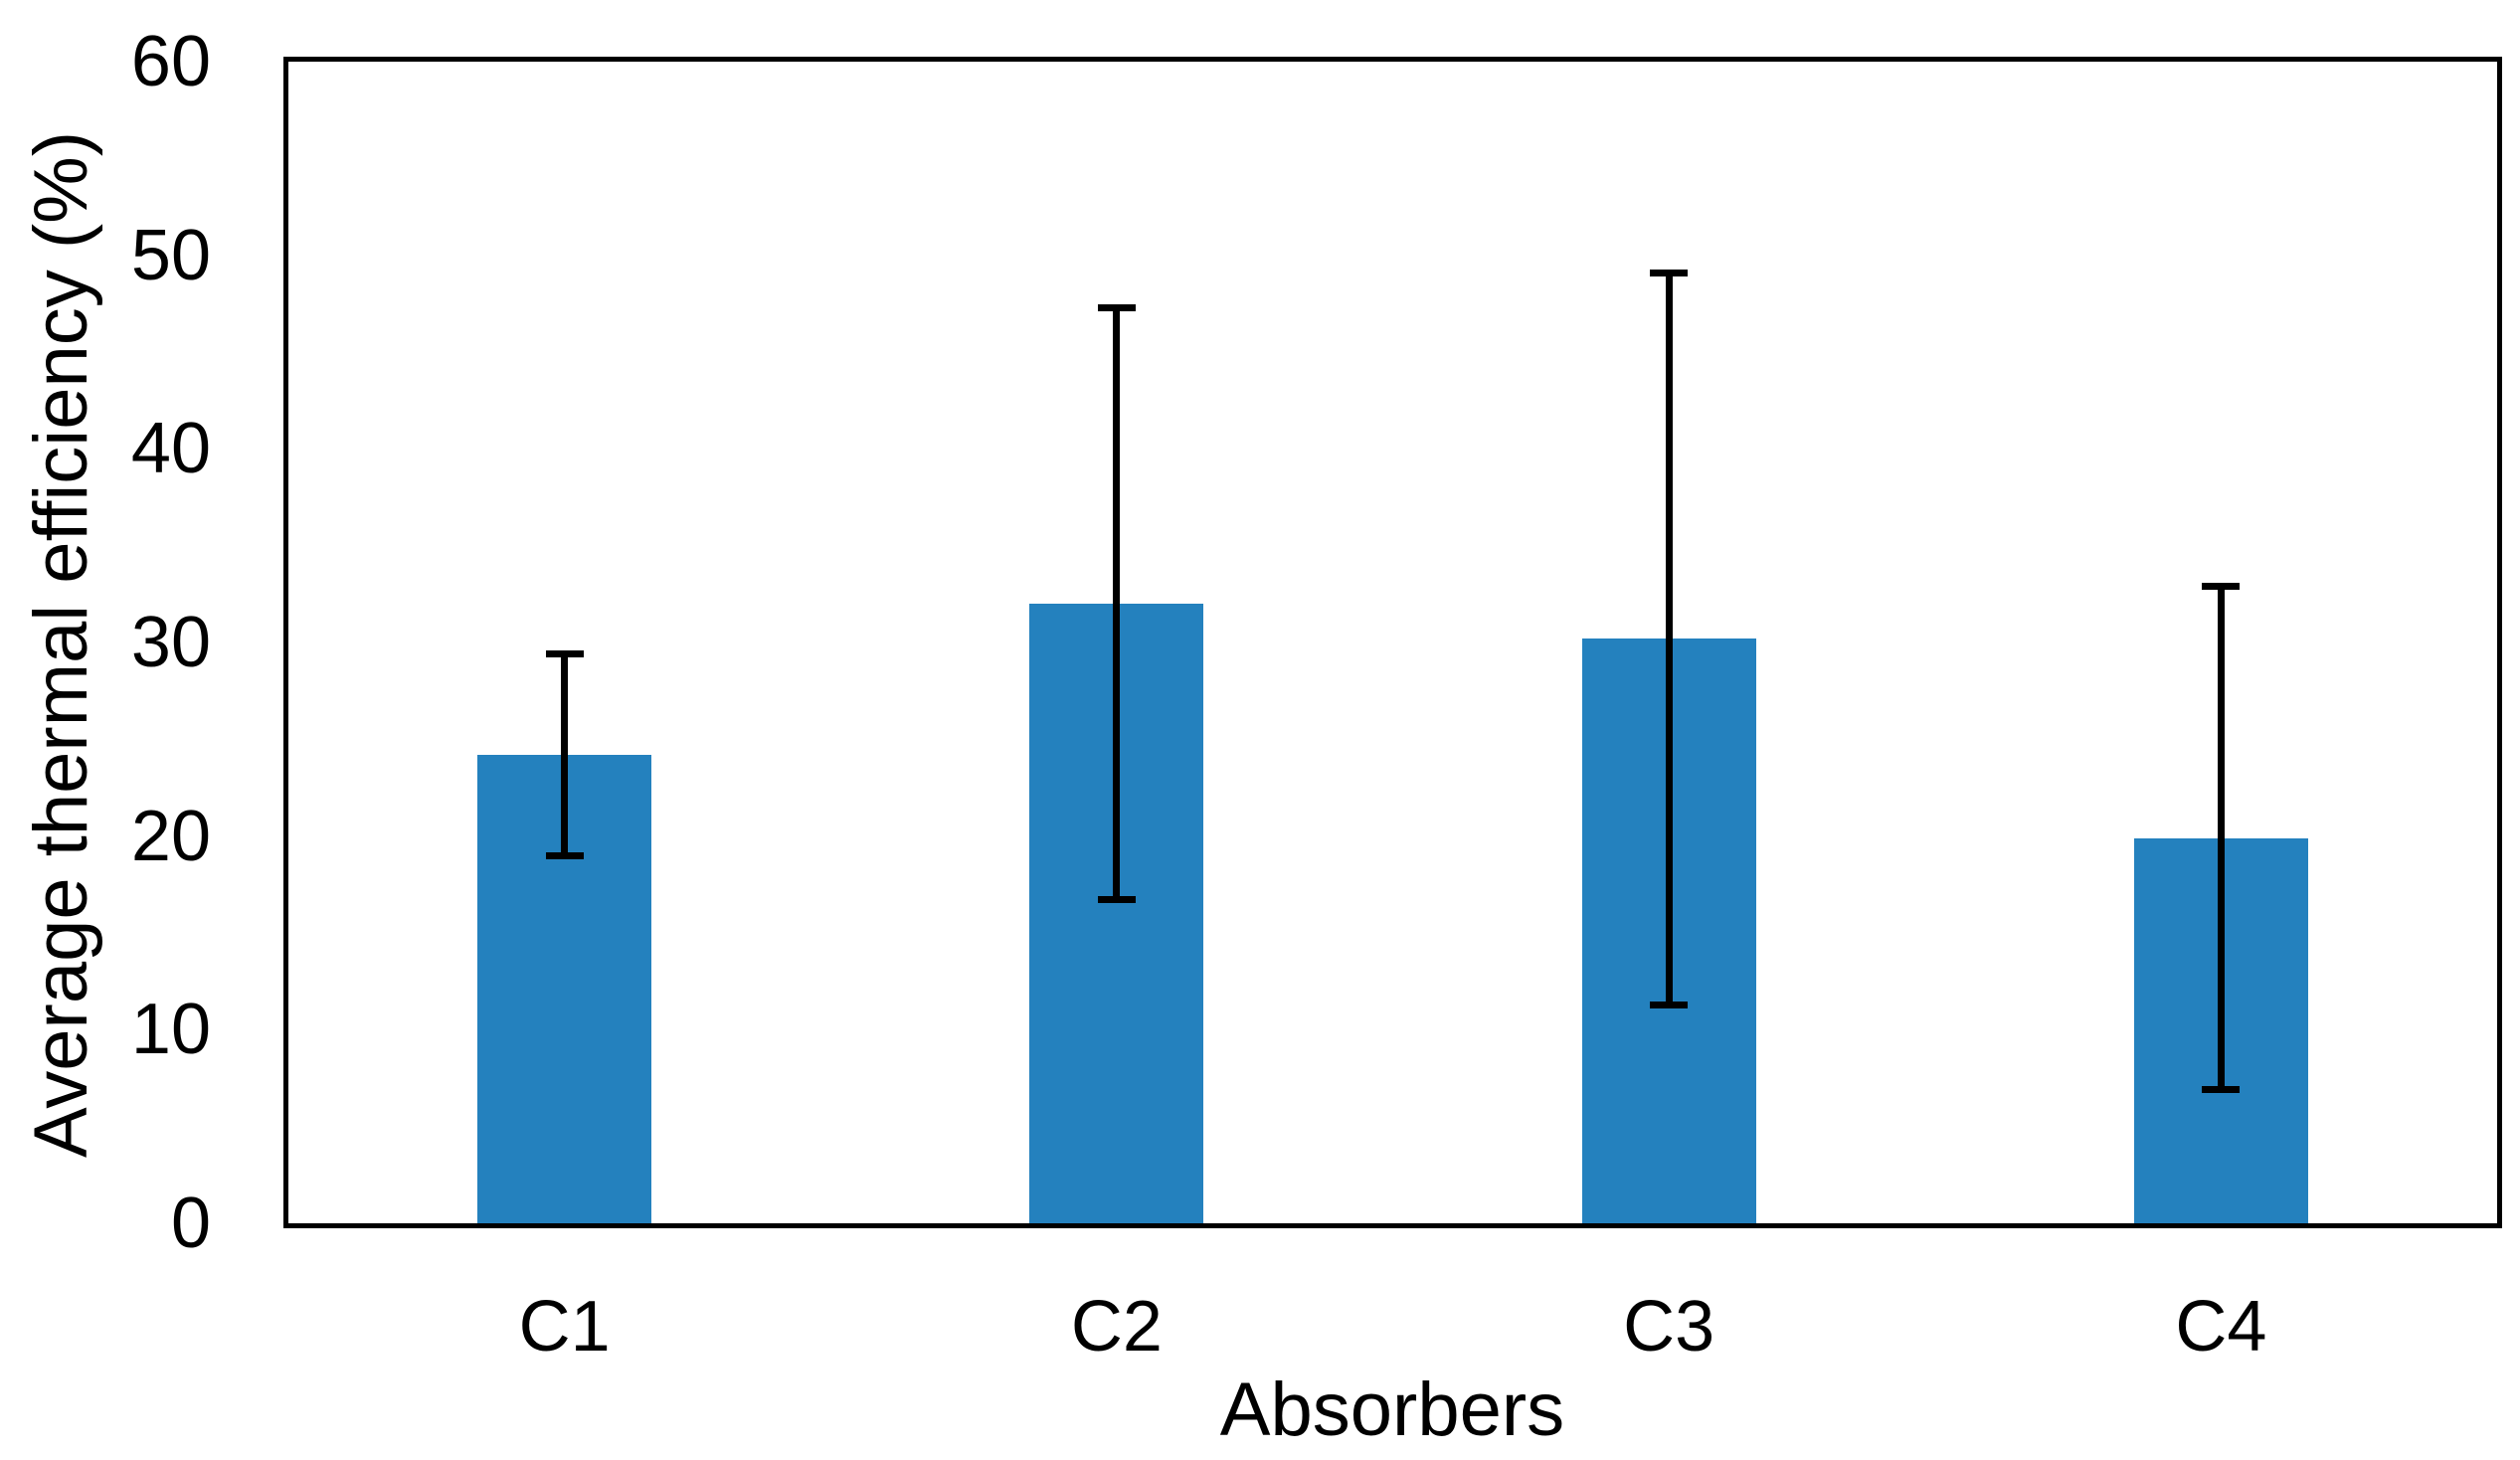 This screenshot has width=2520, height=1460. Describe the element at coordinates (564, 855) in the screenshot. I see `error-bar-bottom-cap-c1` at that location.